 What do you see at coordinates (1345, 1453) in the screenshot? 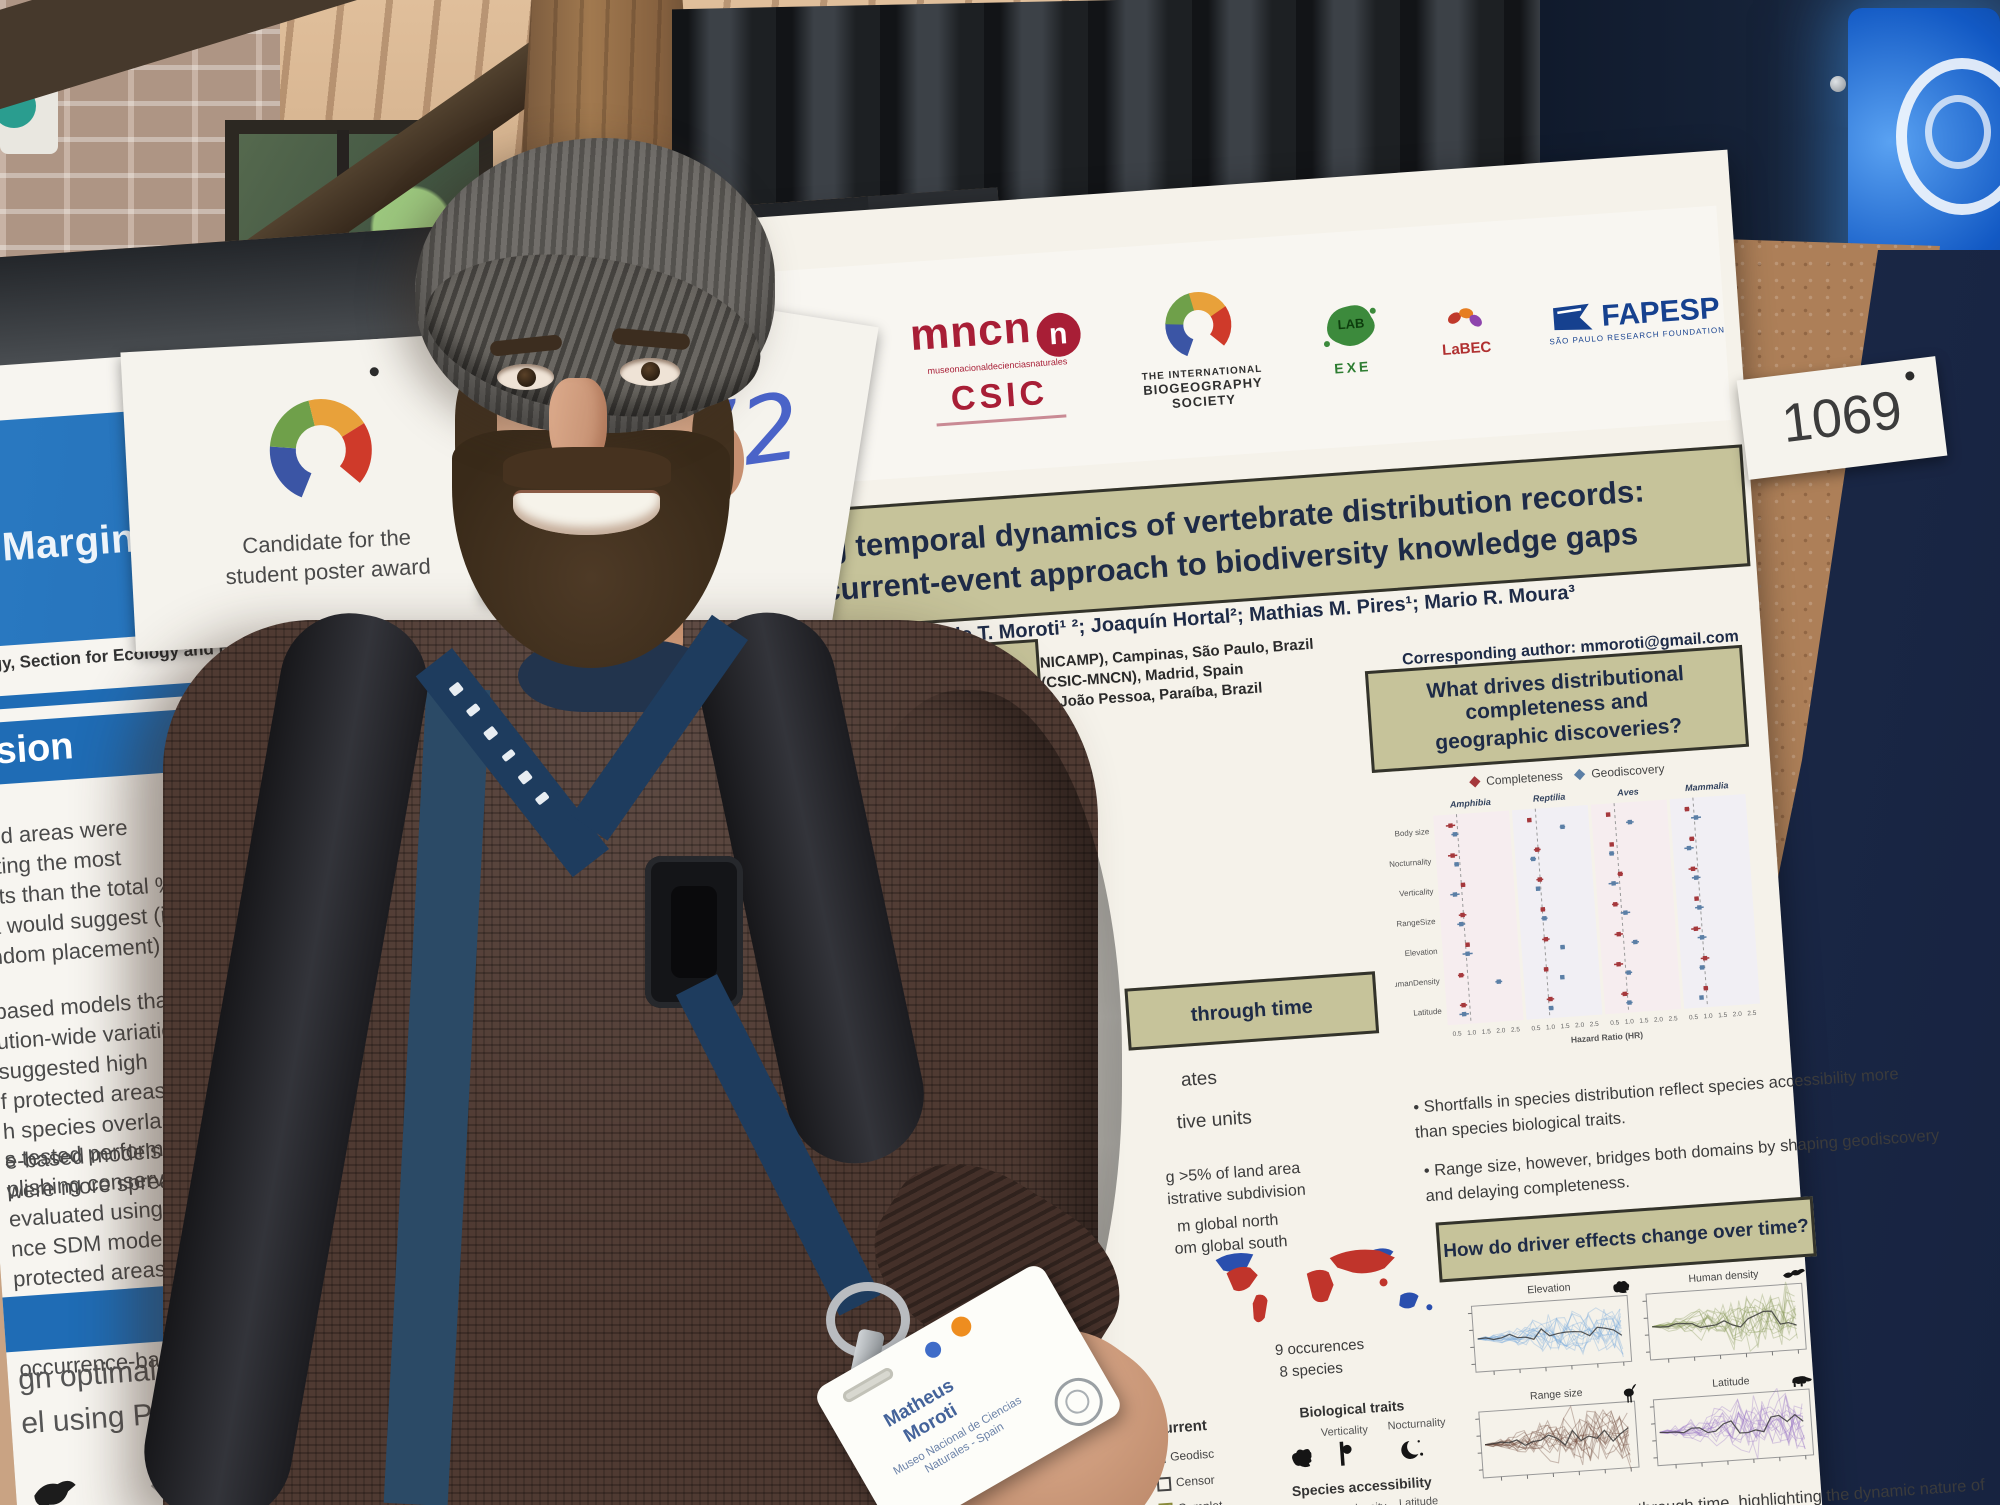
I see `verticality-icon` at bounding box center [1345, 1453].